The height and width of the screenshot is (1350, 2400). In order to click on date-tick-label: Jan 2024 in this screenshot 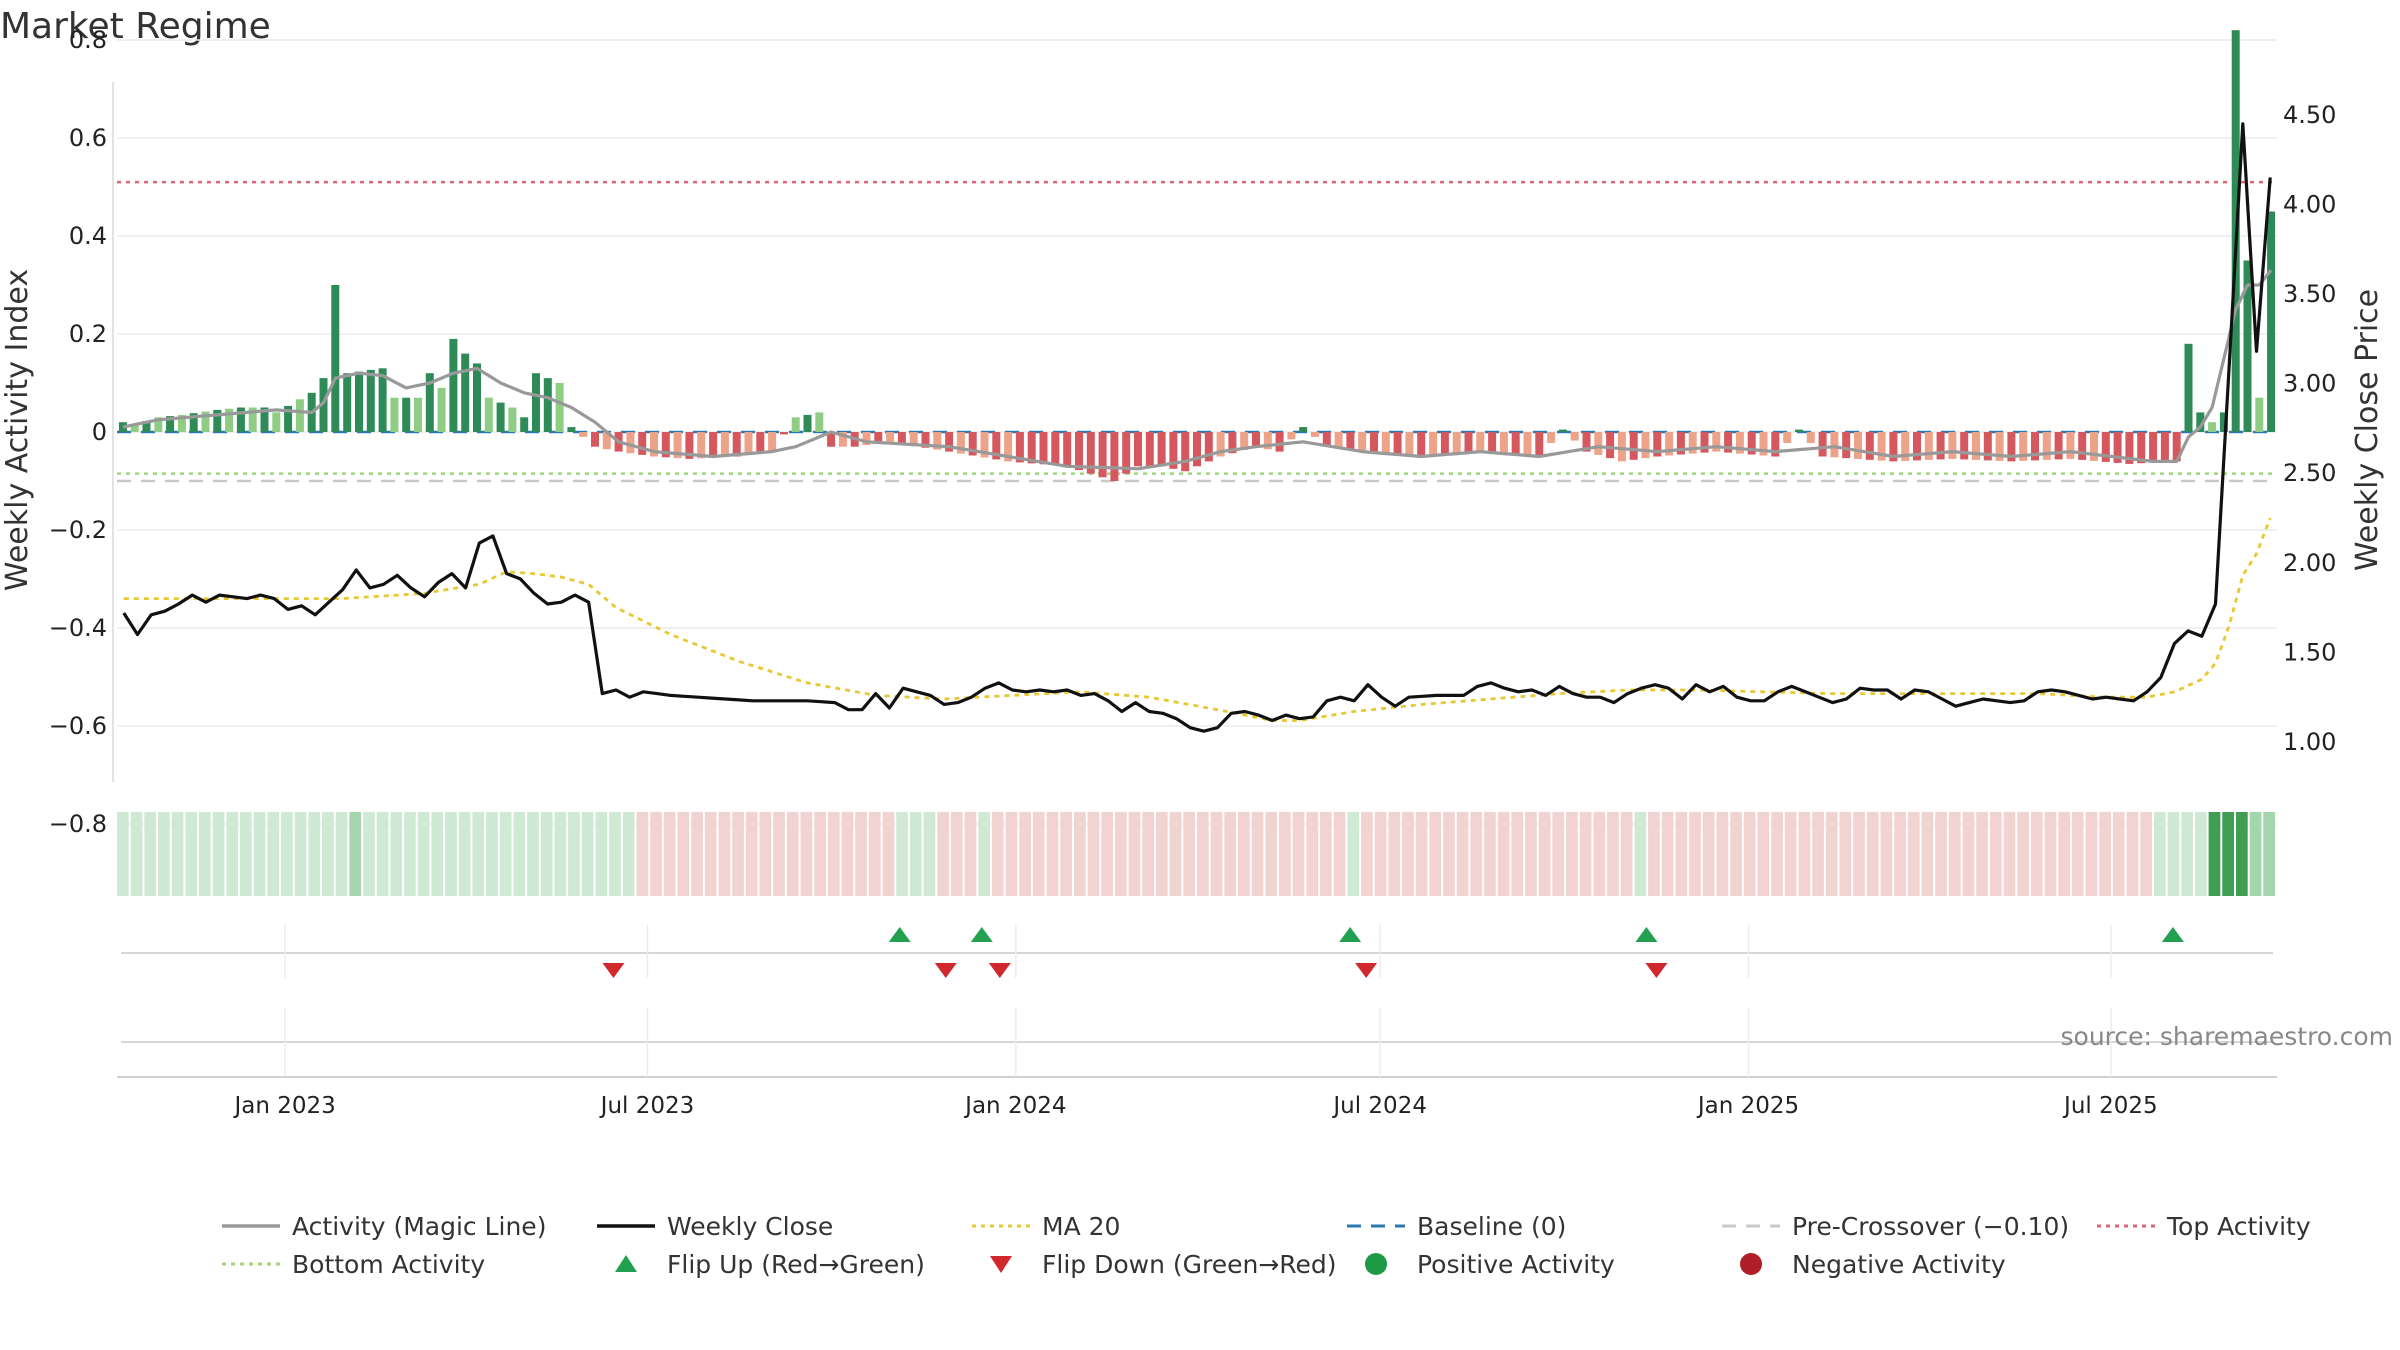, I will do `click(1014, 1106)`.